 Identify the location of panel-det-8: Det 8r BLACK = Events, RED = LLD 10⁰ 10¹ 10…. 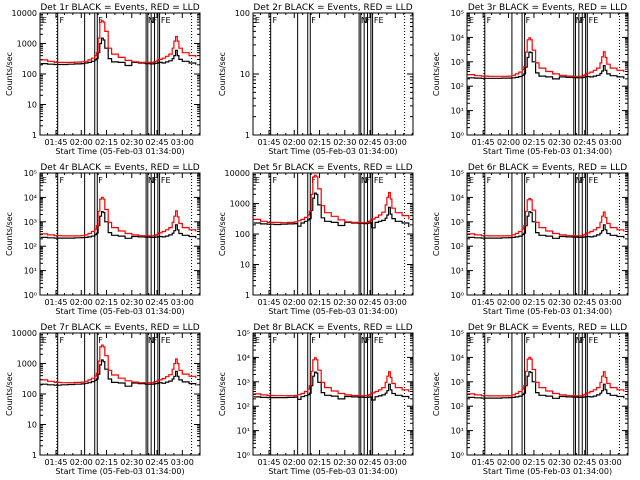
(316, 399).